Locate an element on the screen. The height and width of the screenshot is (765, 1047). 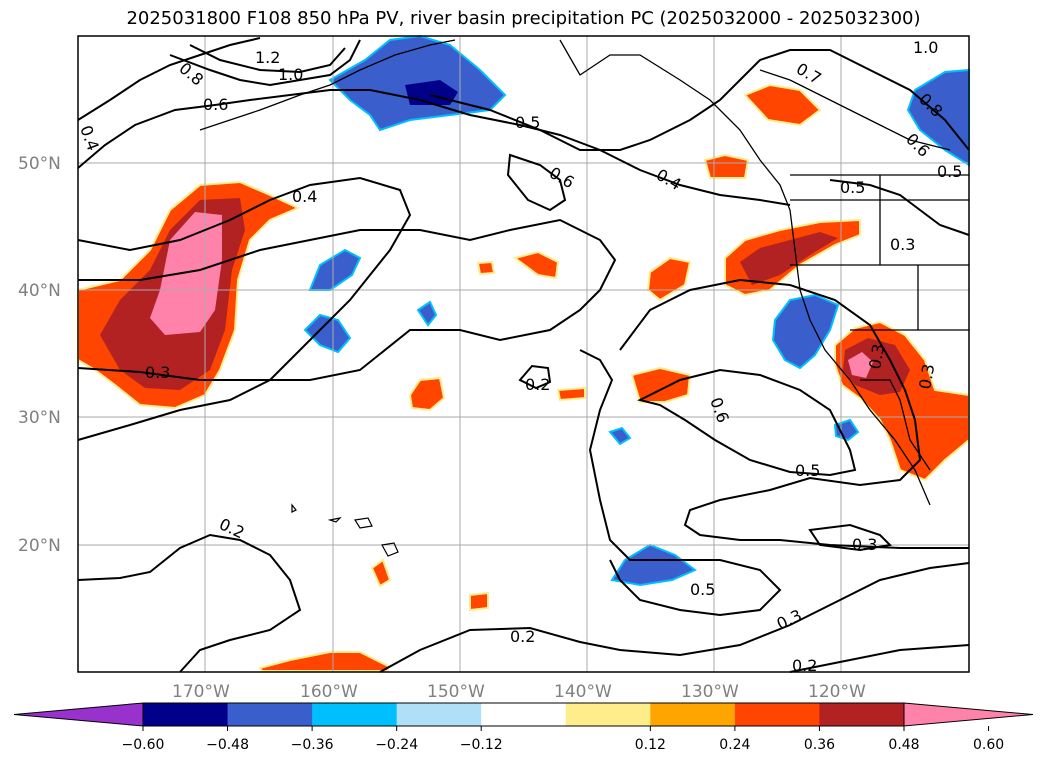
strong-anomaly-pnw is located at coordinates (789, 258).